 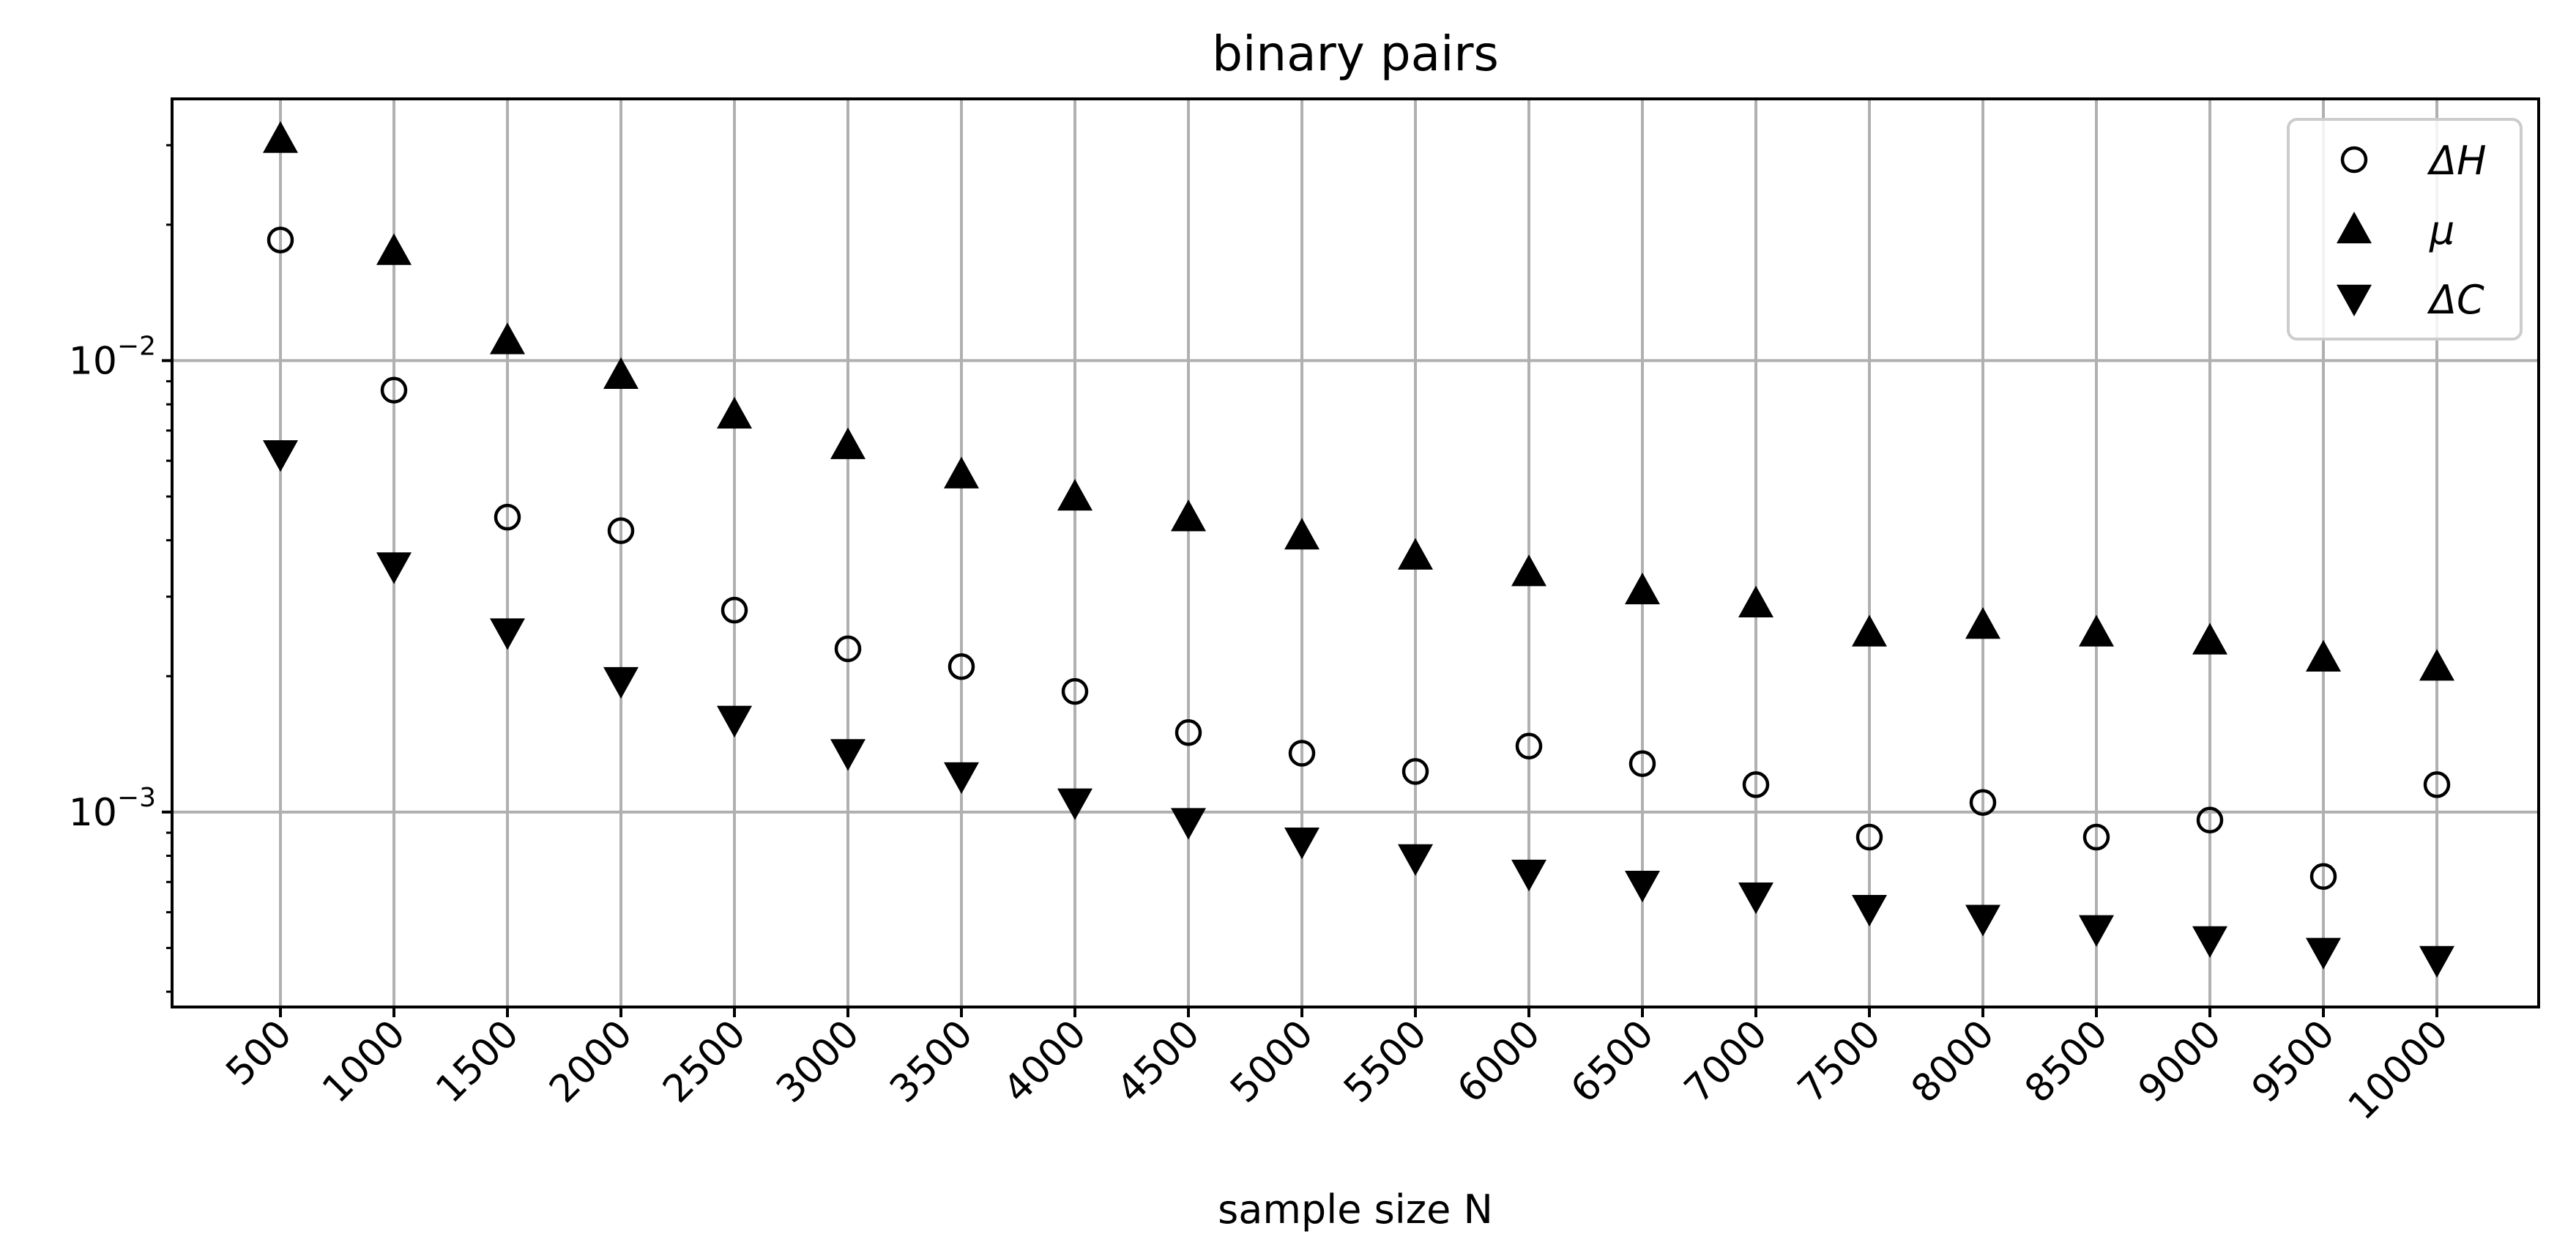 What do you see at coordinates (2455, 300) in the screenshot?
I see `legend-label: ΔC` at bounding box center [2455, 300].